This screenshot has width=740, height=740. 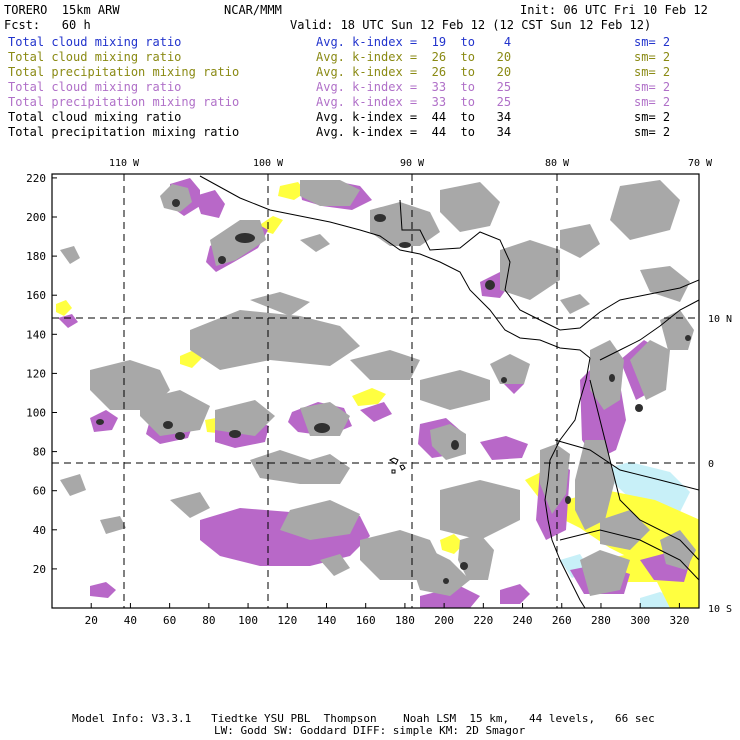 I want to click on latitude-labels: 10 N 0 10 S, so click(x=720, y=464).